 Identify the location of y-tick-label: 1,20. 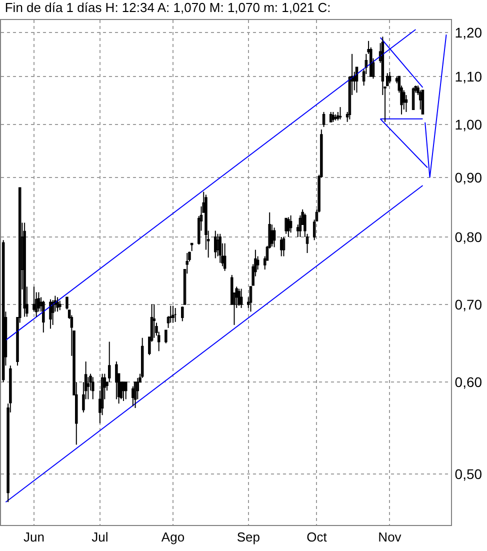
(468, 32).